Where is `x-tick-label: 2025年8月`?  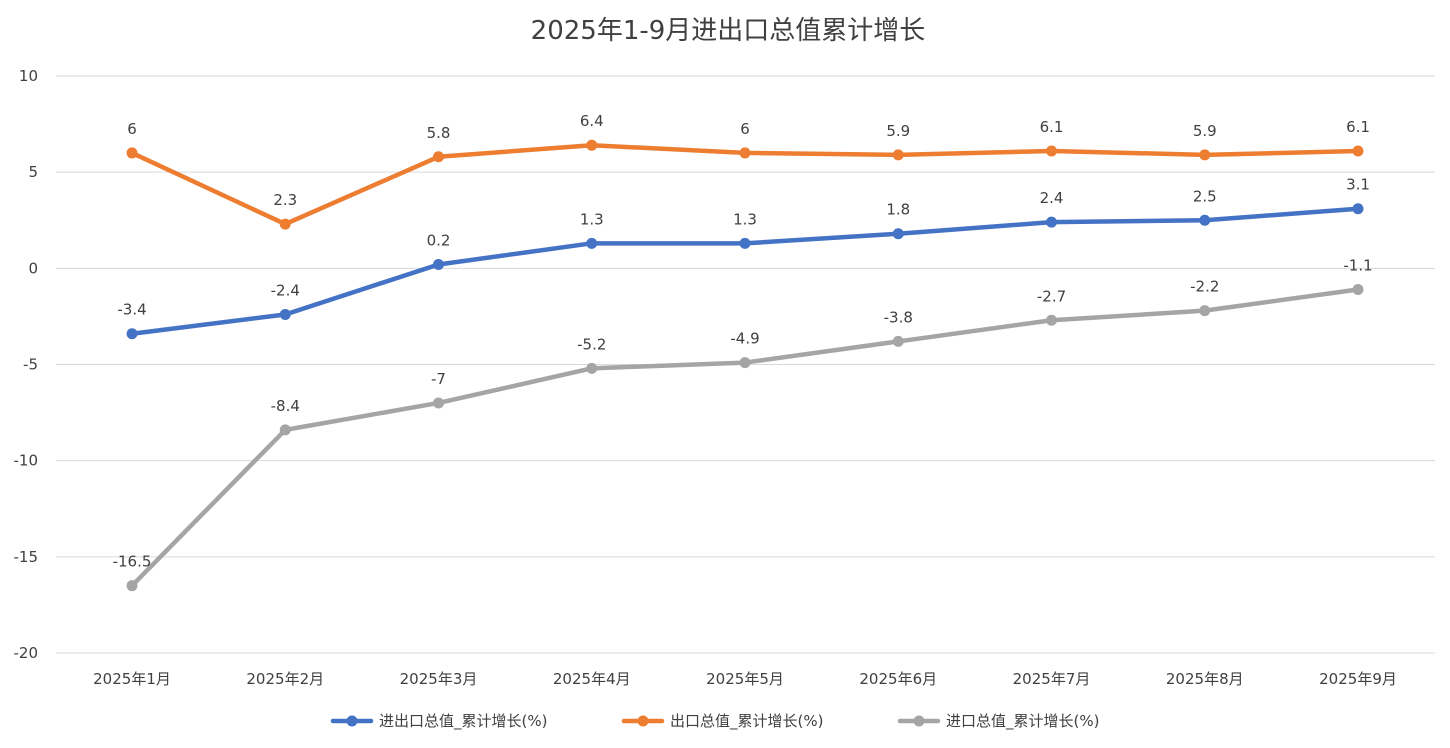
x-tick-label: 2025年8月 is located at coordinates (1205, 679).